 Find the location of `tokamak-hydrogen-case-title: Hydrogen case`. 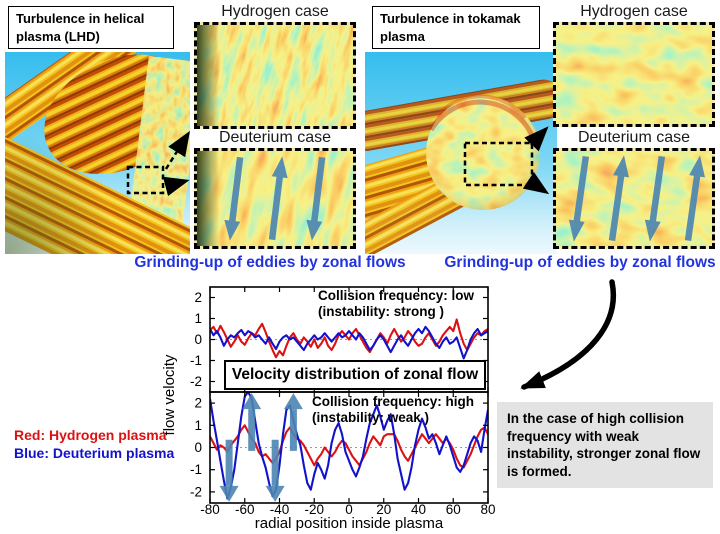

tokamak-hydrogen-case-title: Hydrogen case is located at coordinates (634, 11).